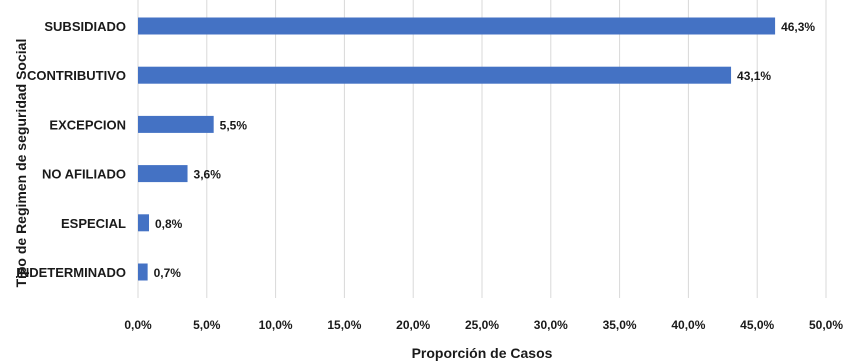 Image resolution: width=846 pixels, height=364 pixels. I want to click on data-label: 0,7%, so click(168, 273).